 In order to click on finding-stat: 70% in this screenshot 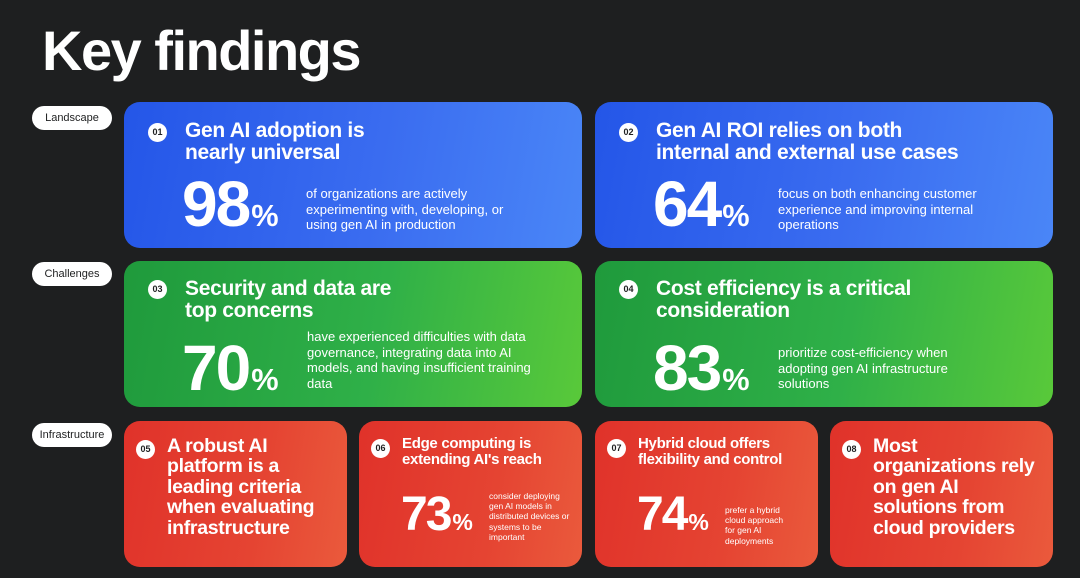, I will do `click(230, 368)`.